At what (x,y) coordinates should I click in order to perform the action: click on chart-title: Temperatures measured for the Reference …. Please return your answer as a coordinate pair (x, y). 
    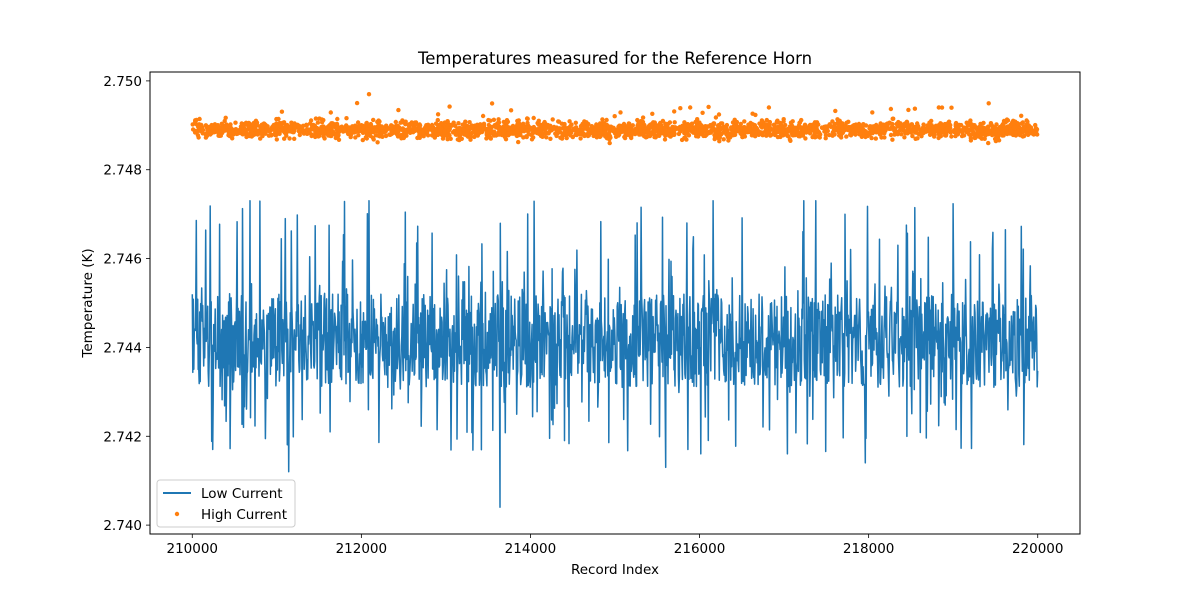
    Looking at the image, I should click on (614, 58).